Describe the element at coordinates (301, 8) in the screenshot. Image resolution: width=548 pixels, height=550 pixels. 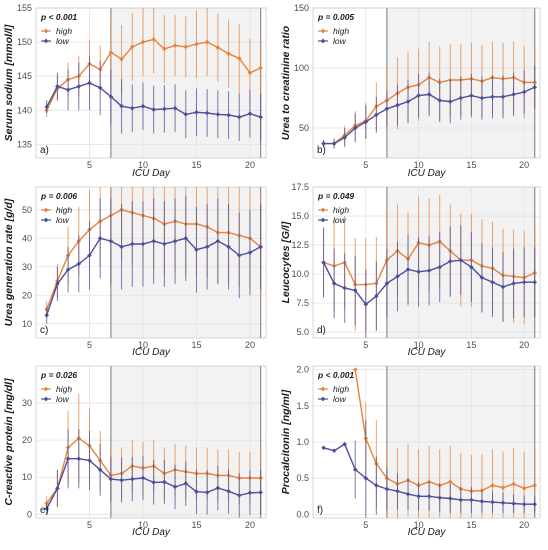
I see `y-tick-label: 150` at that location.